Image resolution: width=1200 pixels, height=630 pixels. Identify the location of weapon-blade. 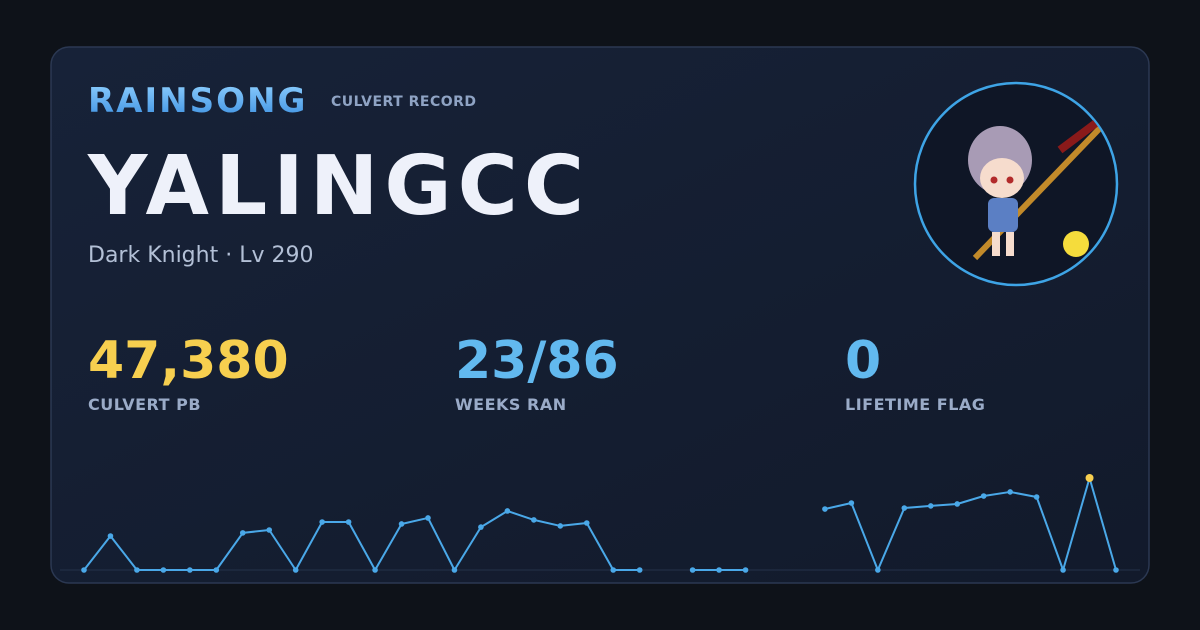
(1080, 135).